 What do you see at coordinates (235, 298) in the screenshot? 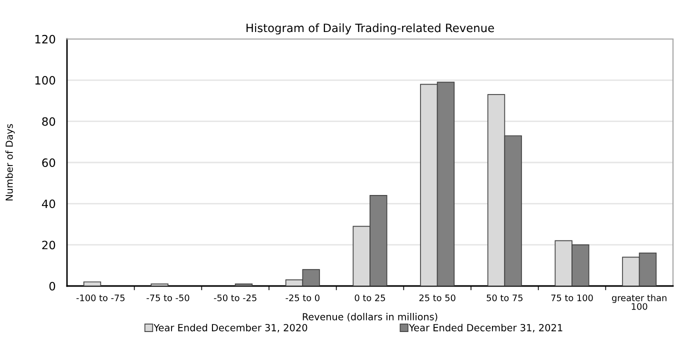
I see `x-tick-label: -50 to -25` at bounding box center [235, 298].